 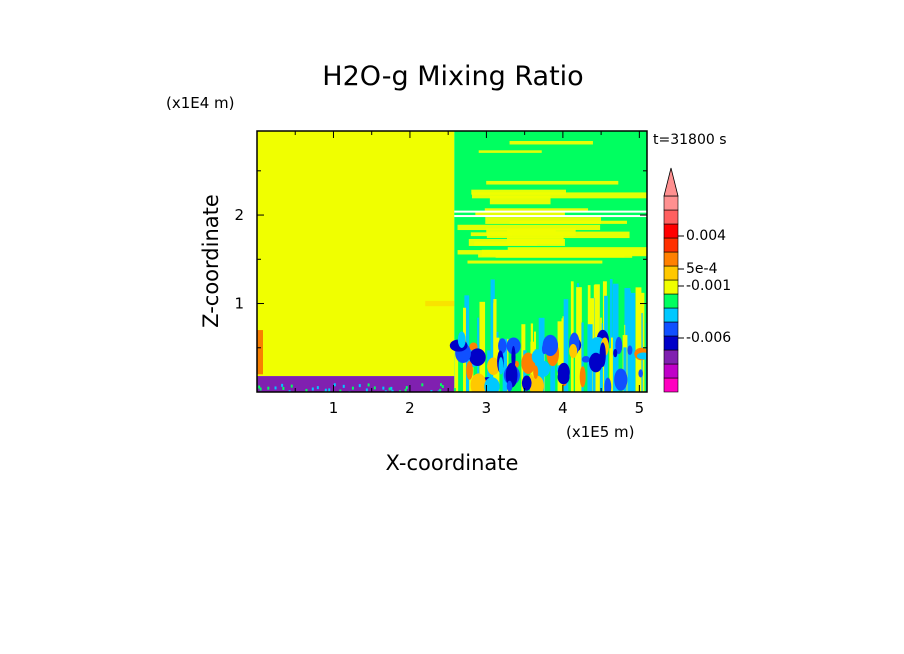 I want to click on region-surface-band, so click(x=356, y=384).